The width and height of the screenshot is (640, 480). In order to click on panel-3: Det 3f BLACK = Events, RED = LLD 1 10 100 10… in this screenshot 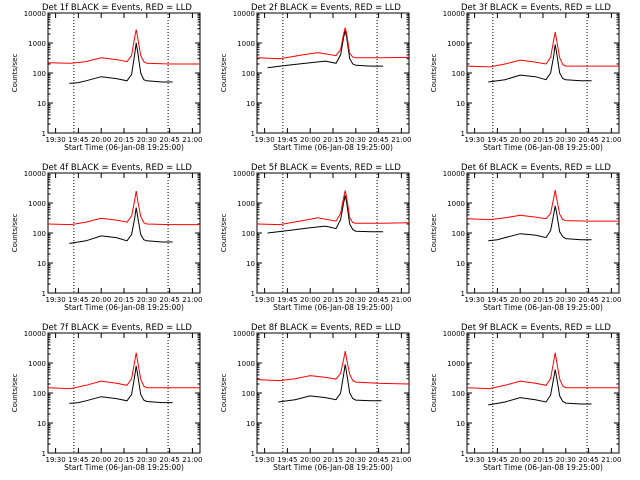, I will do `click(525, 77)`.